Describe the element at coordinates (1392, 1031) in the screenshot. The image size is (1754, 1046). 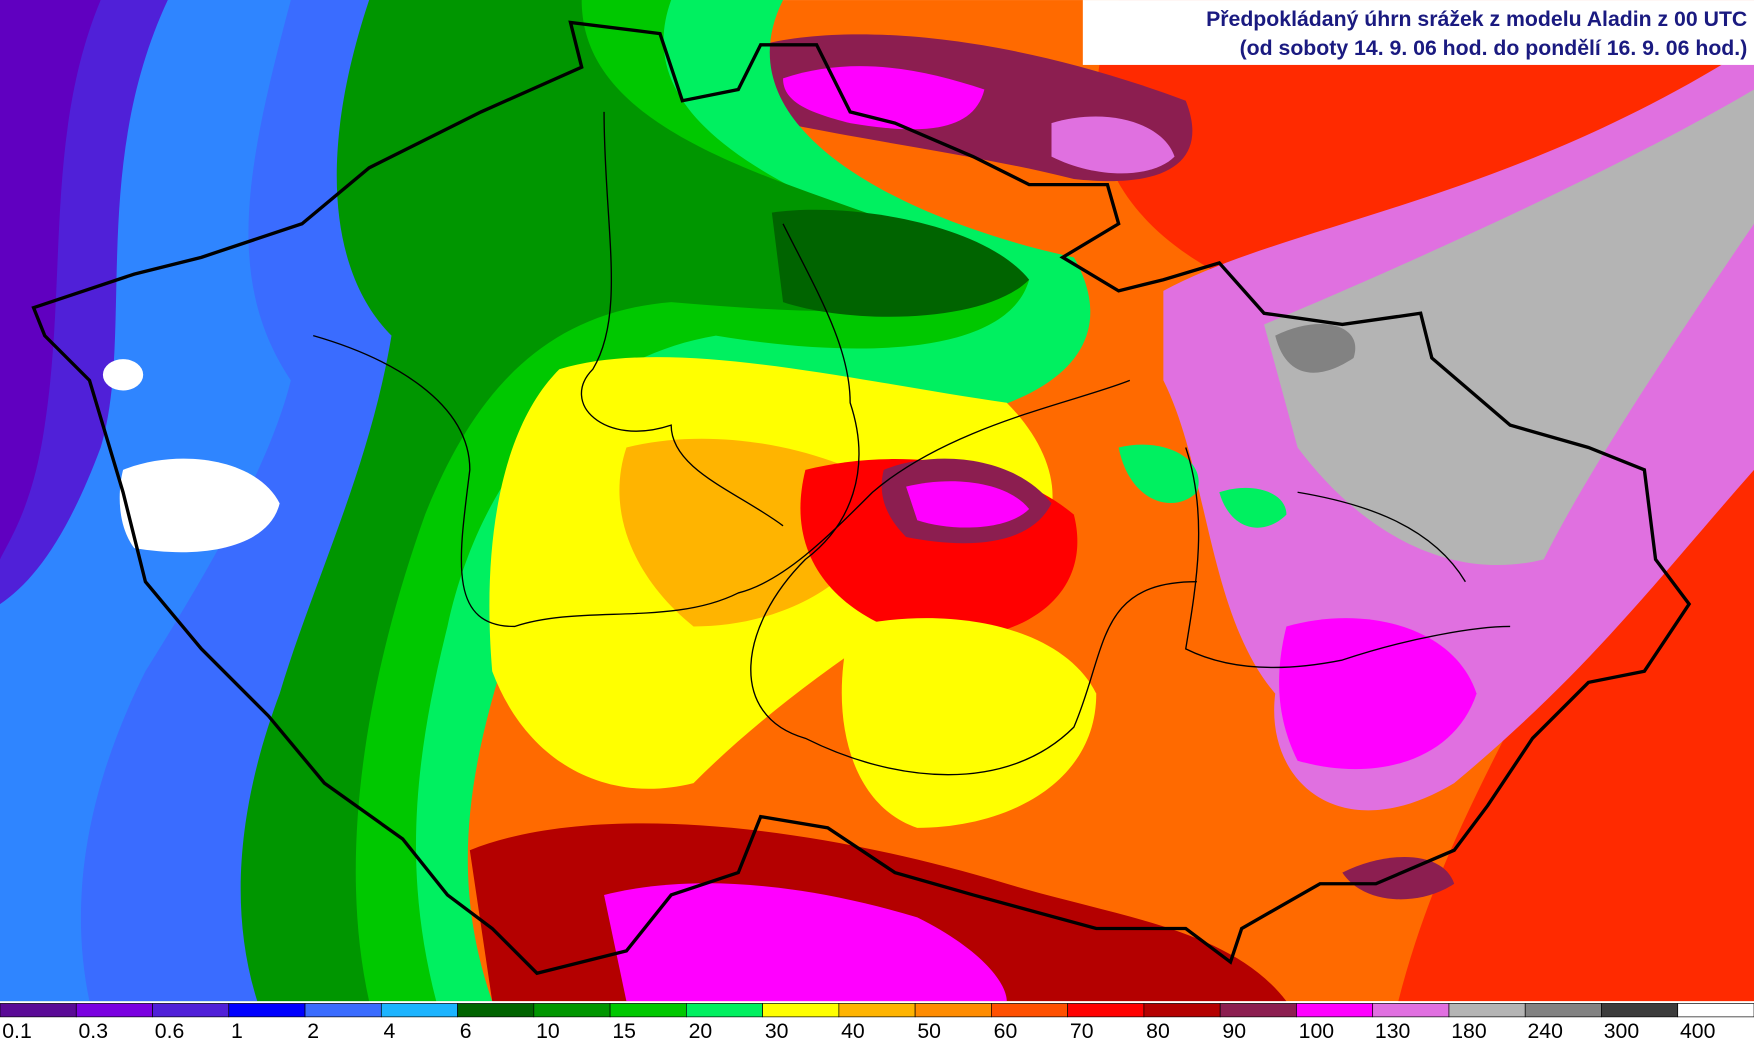
I see `legend-label: 130` at that location.